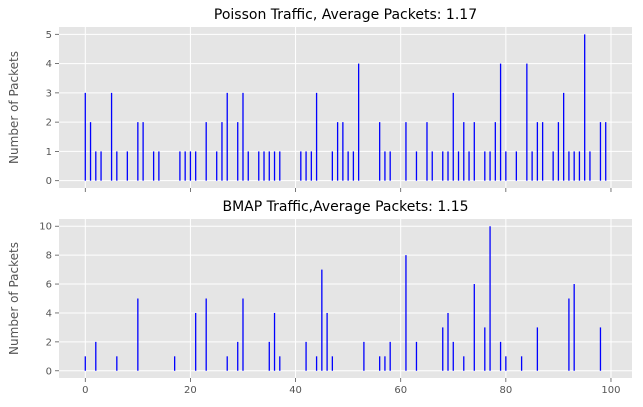  I want to click on y-tick-label: 3, so click(49, 93).